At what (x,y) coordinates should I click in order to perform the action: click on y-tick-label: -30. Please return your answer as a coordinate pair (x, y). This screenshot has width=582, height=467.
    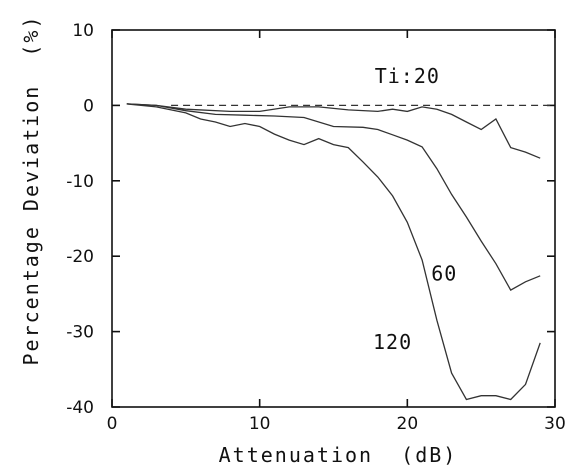
    Looking at the image, I should click on (80, 333).